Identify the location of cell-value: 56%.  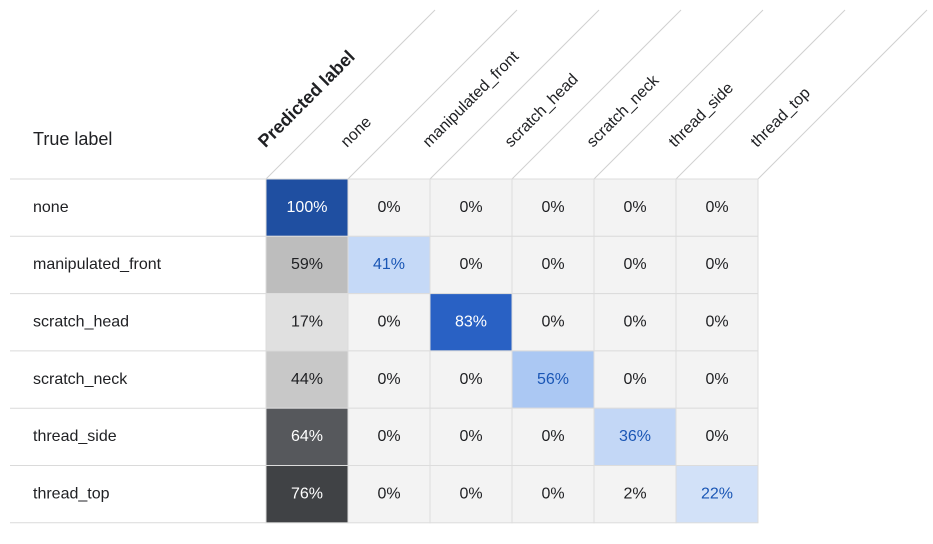
(553, 379).